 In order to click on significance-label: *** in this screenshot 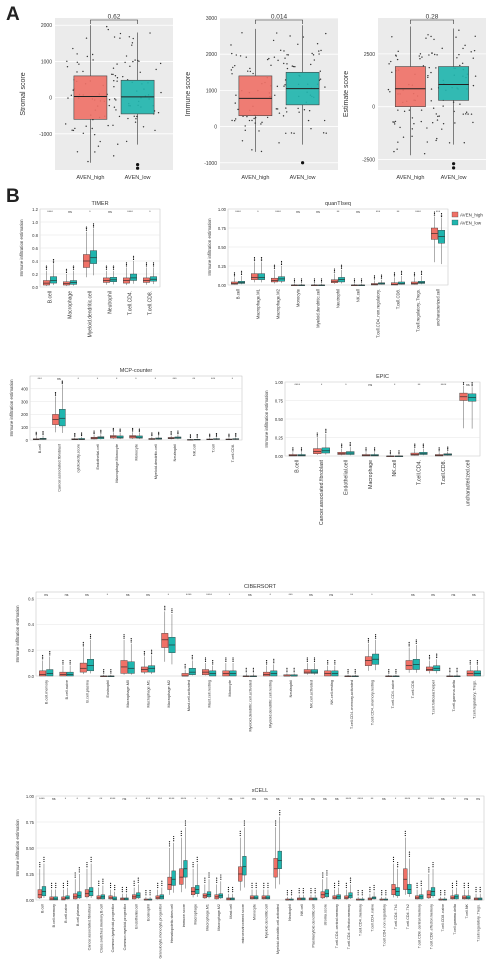, I will do `click(438, 212)`.